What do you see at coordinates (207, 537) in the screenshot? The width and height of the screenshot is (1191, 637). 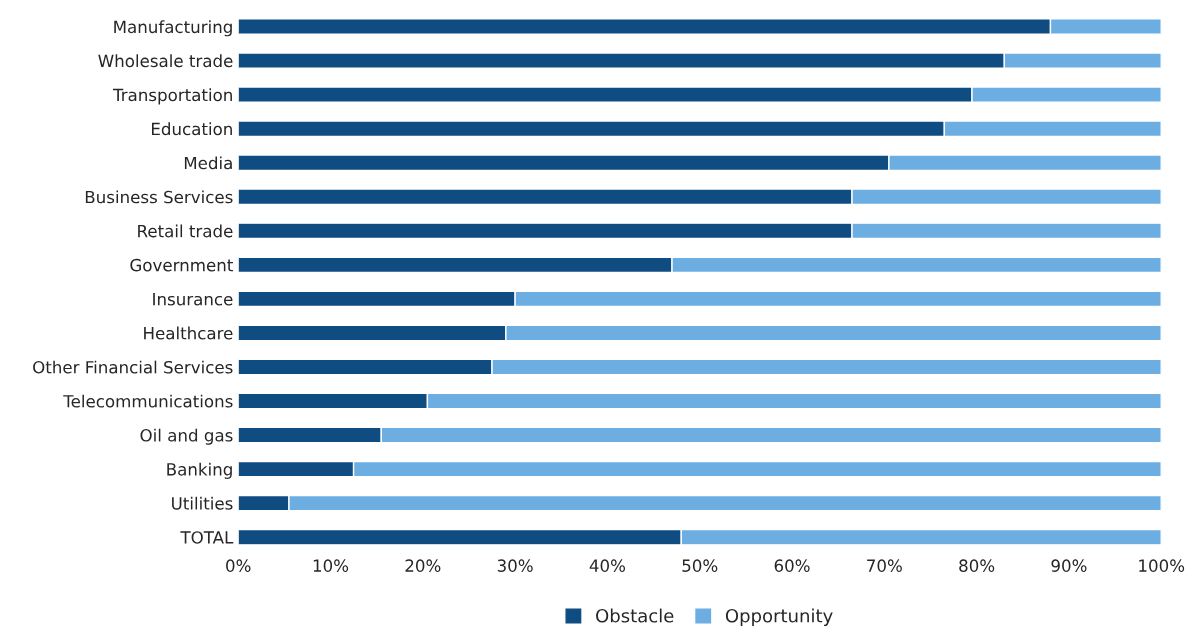 I see `y-tick-label: TOTAL` at bounding box center [207, 537].